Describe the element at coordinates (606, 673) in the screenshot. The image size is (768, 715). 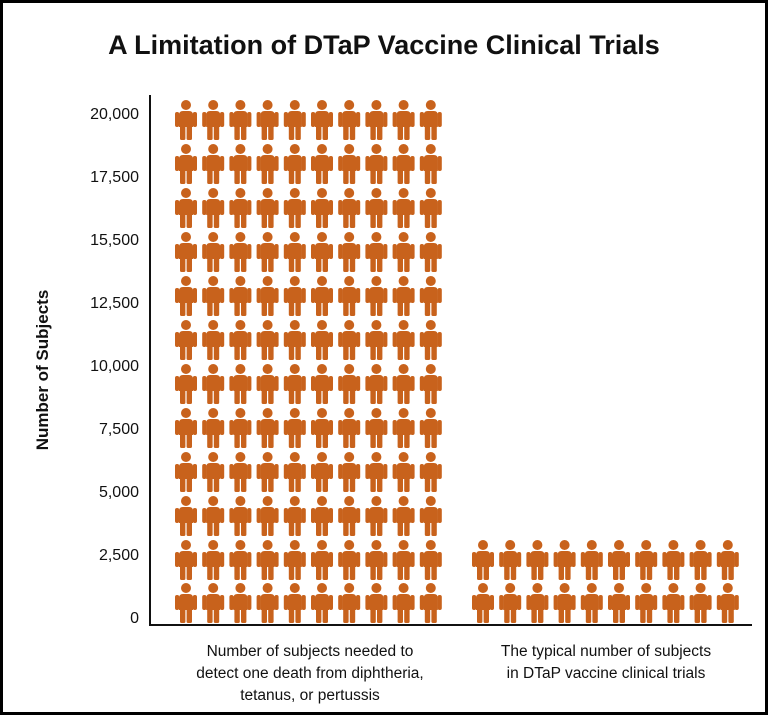
I see `category-label: in DTaP vaccine clinical trials` at that location.